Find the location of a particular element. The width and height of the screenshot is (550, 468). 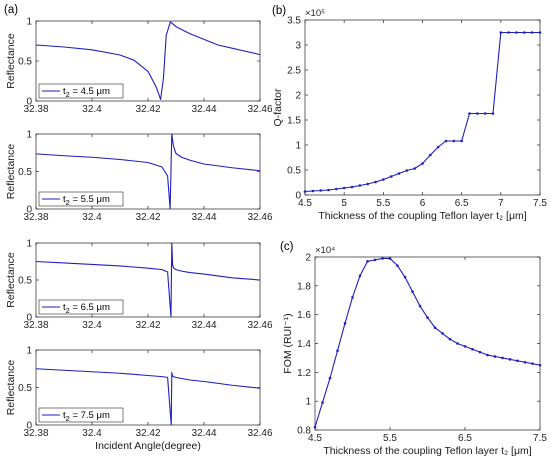

y-tick-label: 0.8 is located at coordinates (304, 431).